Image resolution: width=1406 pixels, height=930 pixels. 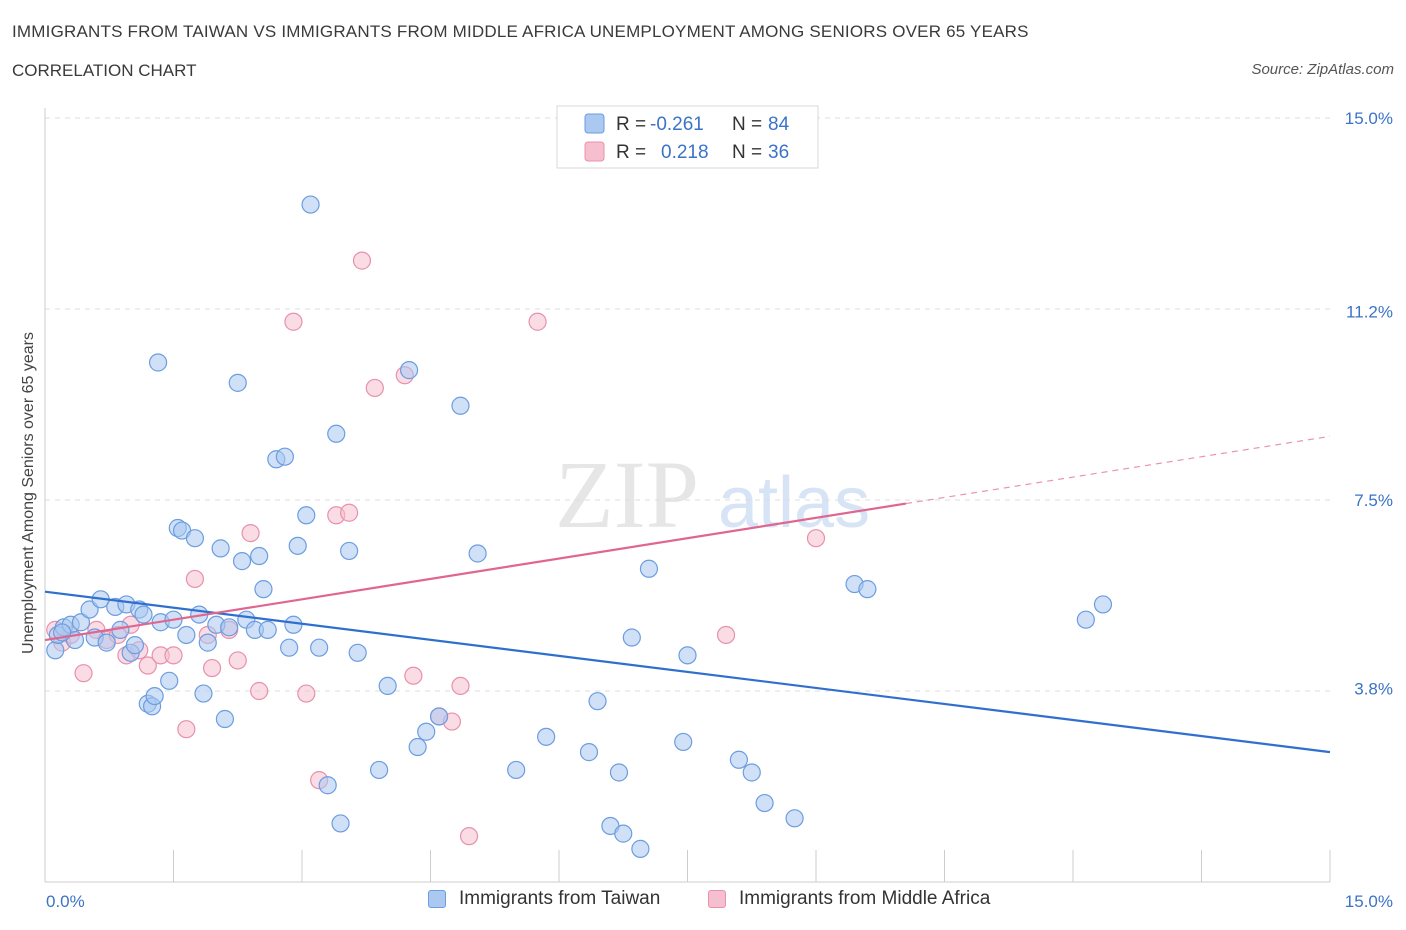 What do you see at coordinates (747, 152) in the screenshot?
I see `legend-n-label-middle-africa: N =` at bounding box center [747, 152].